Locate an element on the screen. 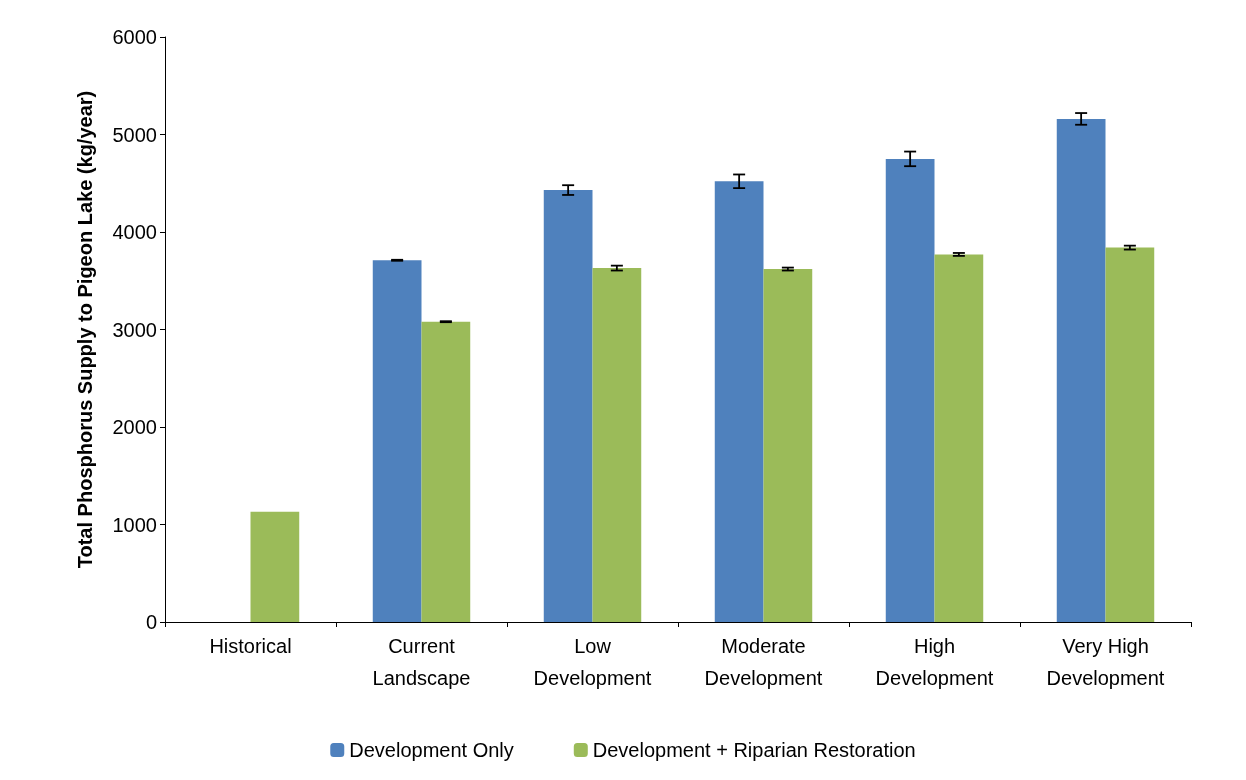 This screenshot has width=1246, height=780. y-tick-label: 6000 is located at coordinates (134, 37).